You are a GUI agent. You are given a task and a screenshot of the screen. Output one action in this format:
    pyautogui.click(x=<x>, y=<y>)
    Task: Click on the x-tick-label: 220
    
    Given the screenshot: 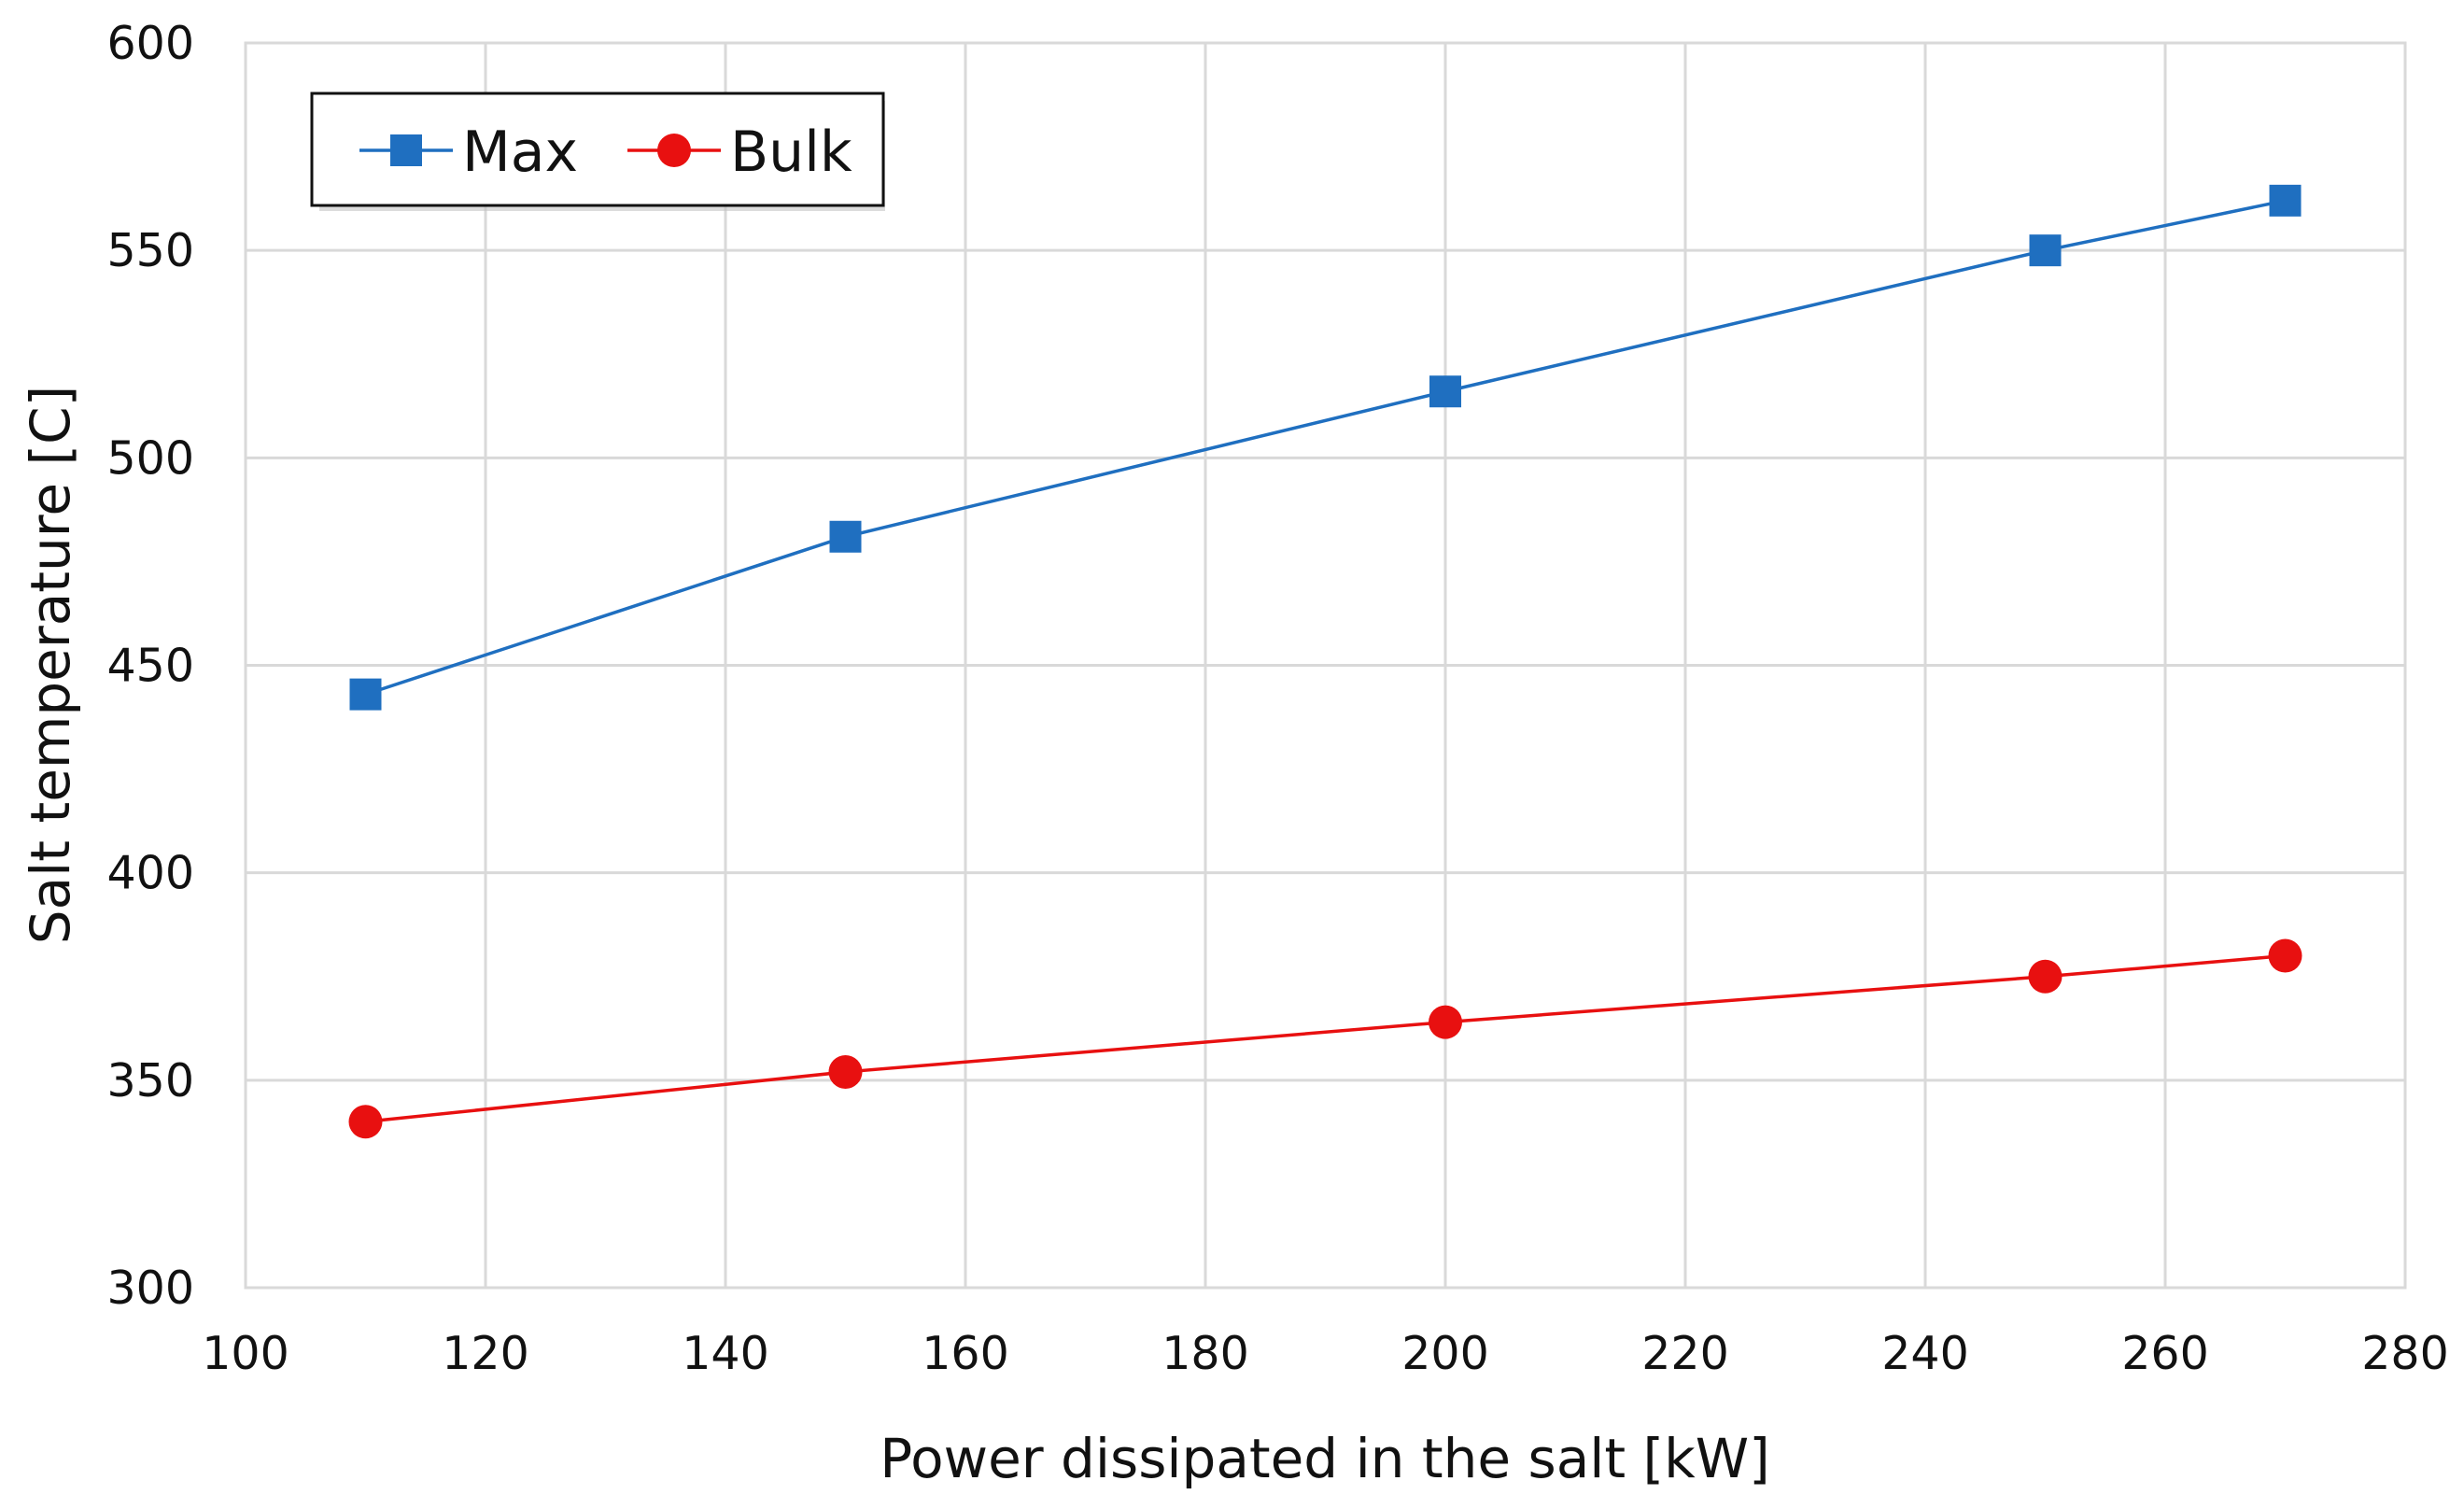 What is the action you would take?
    pyautogui.click(x=1685, y=1353)
    